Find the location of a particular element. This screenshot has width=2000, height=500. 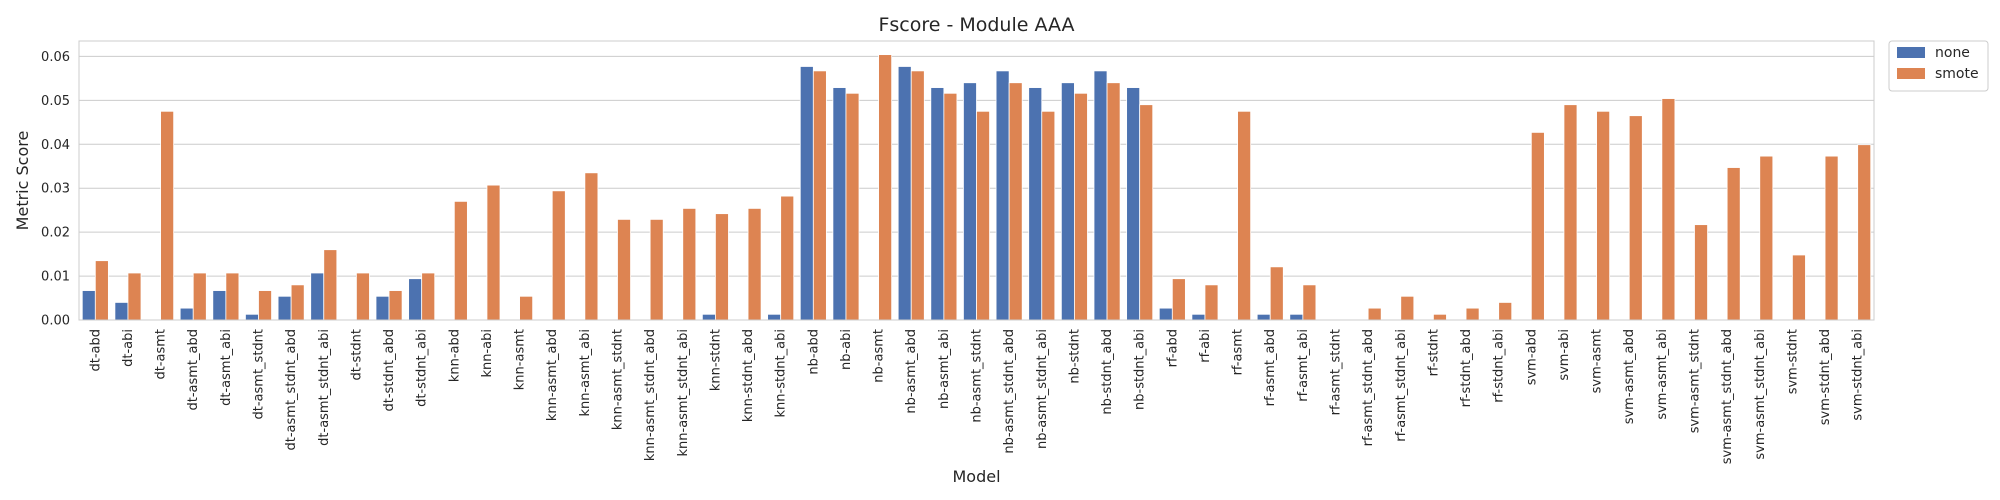

bar-none-knn-stdnt is located at coordinates (708, 317).